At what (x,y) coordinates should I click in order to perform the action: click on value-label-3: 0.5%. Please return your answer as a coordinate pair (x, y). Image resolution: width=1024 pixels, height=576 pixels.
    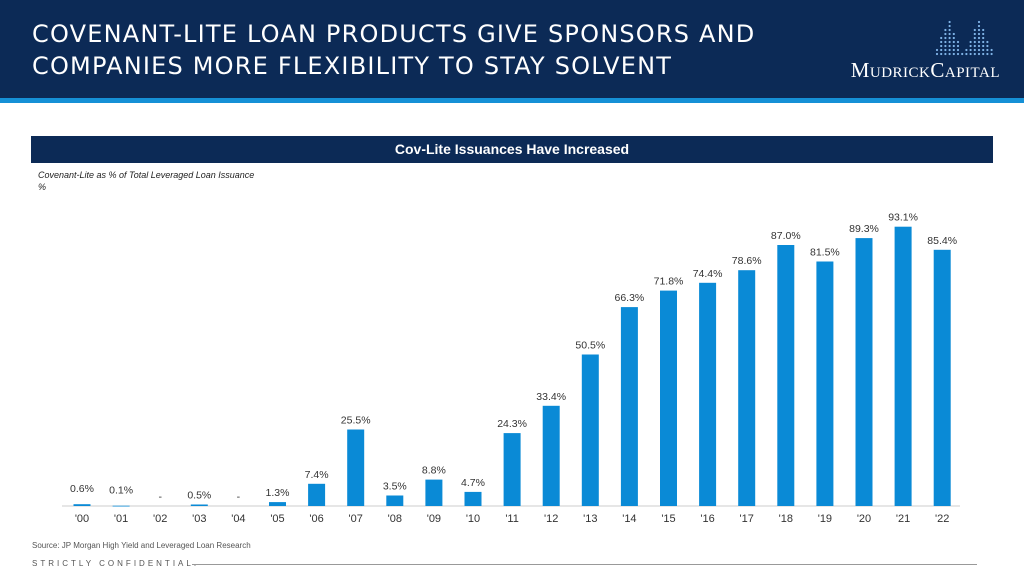
    Looking at the image, I should click on (199, 496).